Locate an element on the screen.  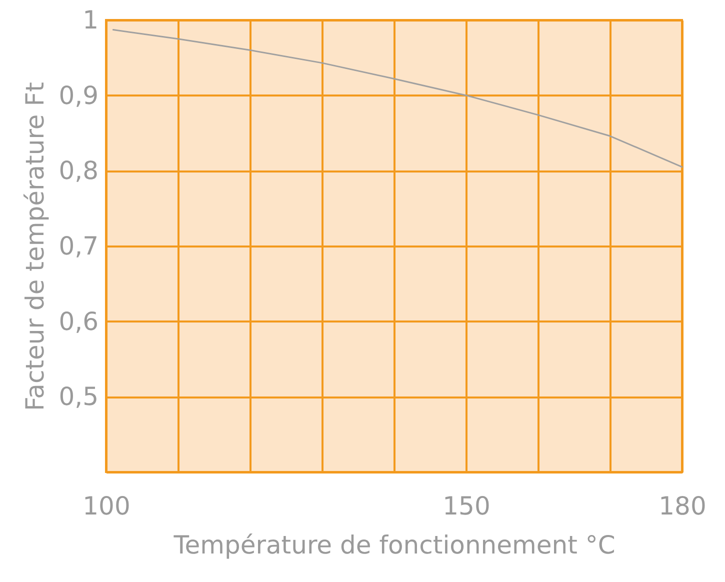
y-tick-label: 0,6 is located at coordinates (78, 321).